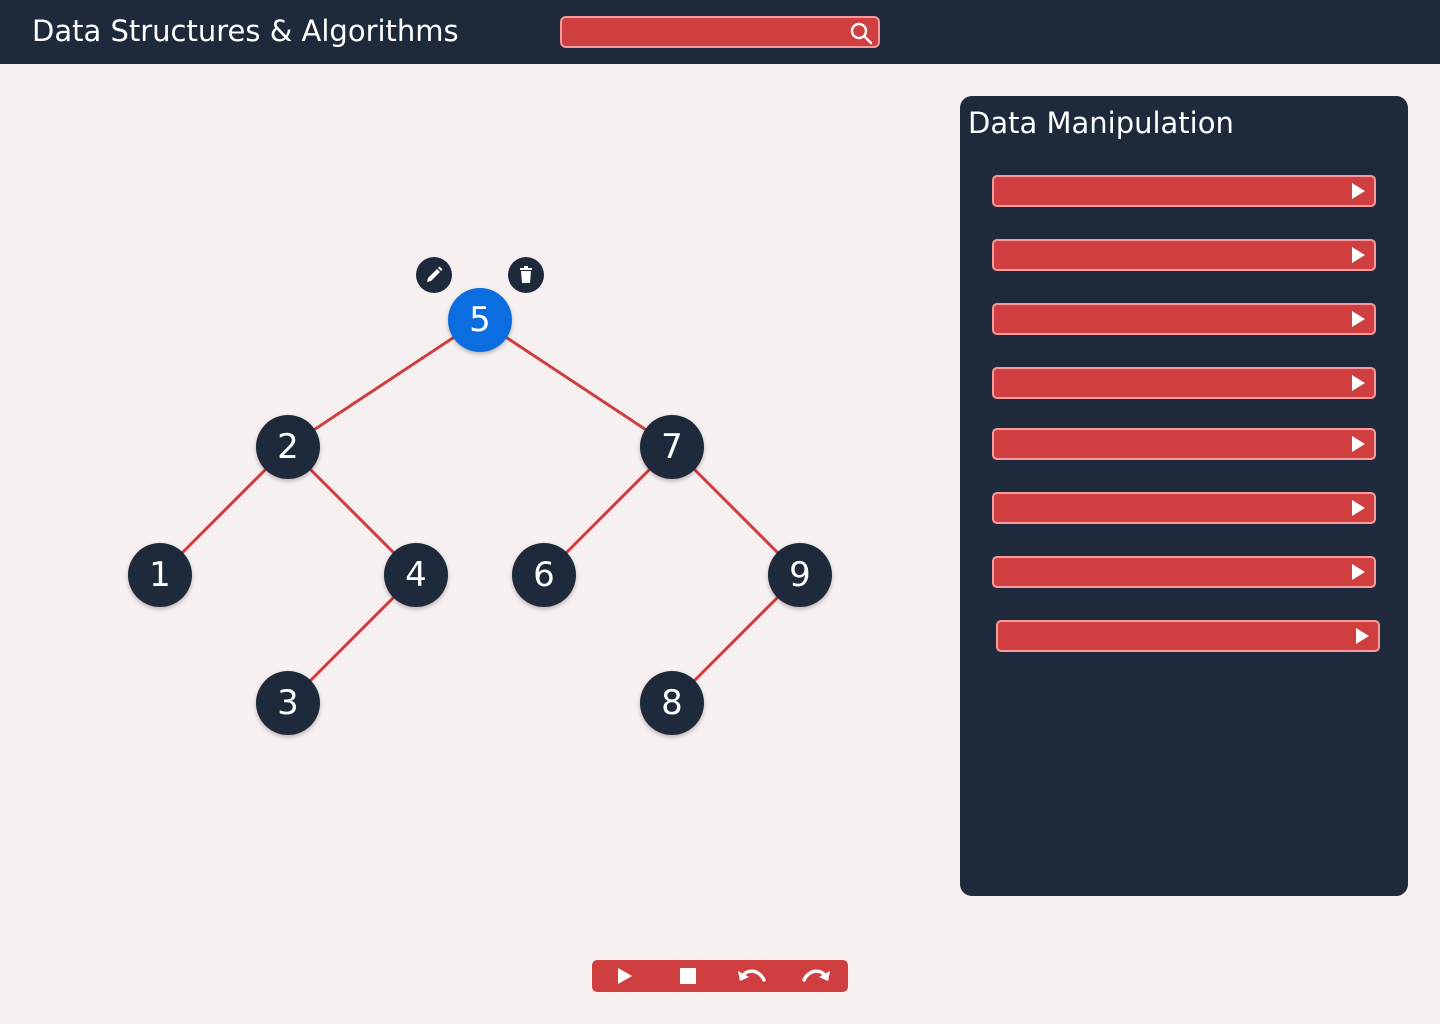  I want to click on app-title: Data Structures & Algorithms, so click(245, 31).